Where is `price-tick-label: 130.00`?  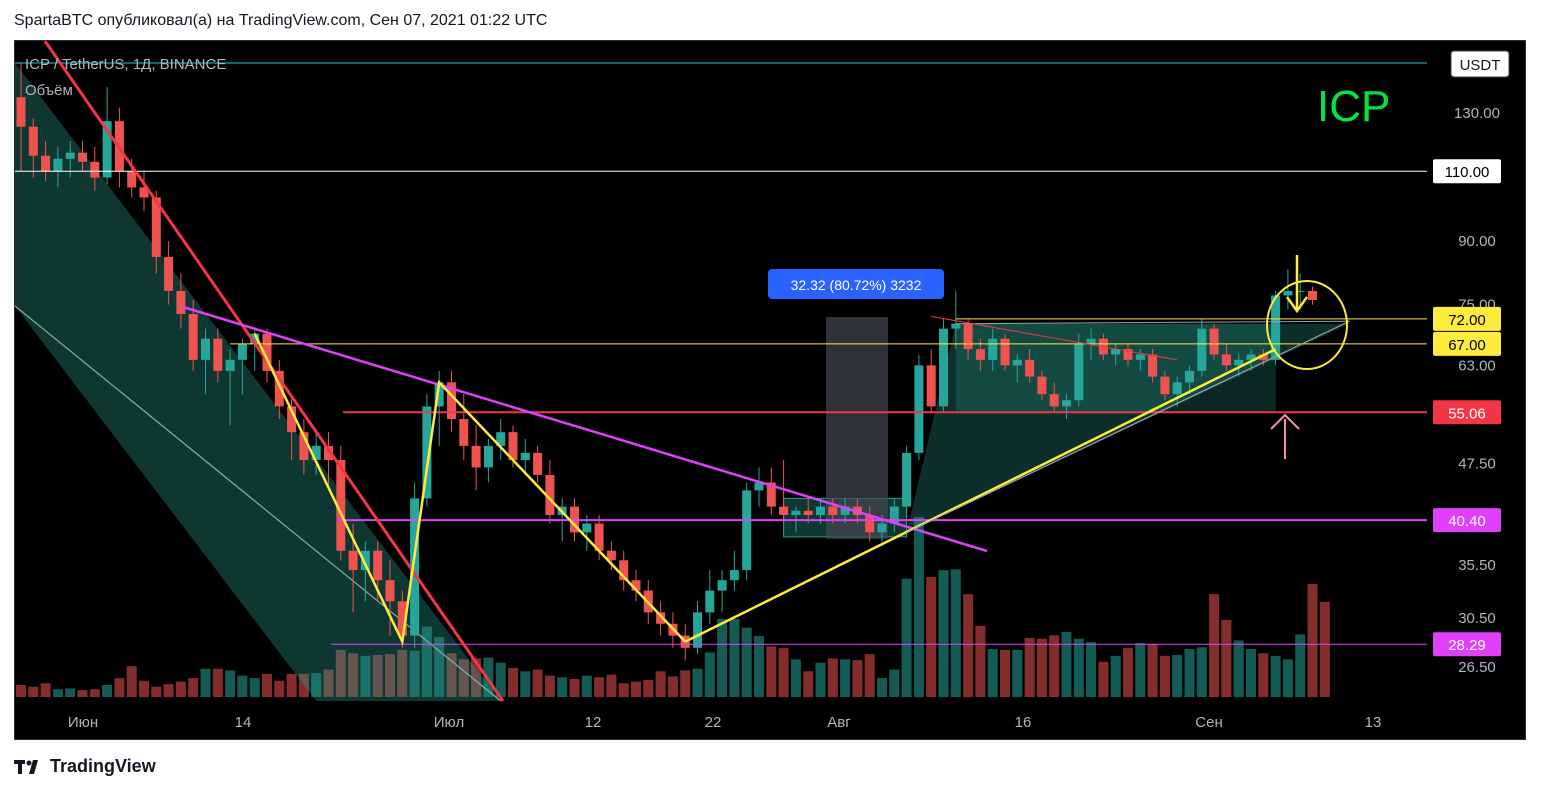
price-tick-label: 130.00 is located at coordinates (1477, 113).